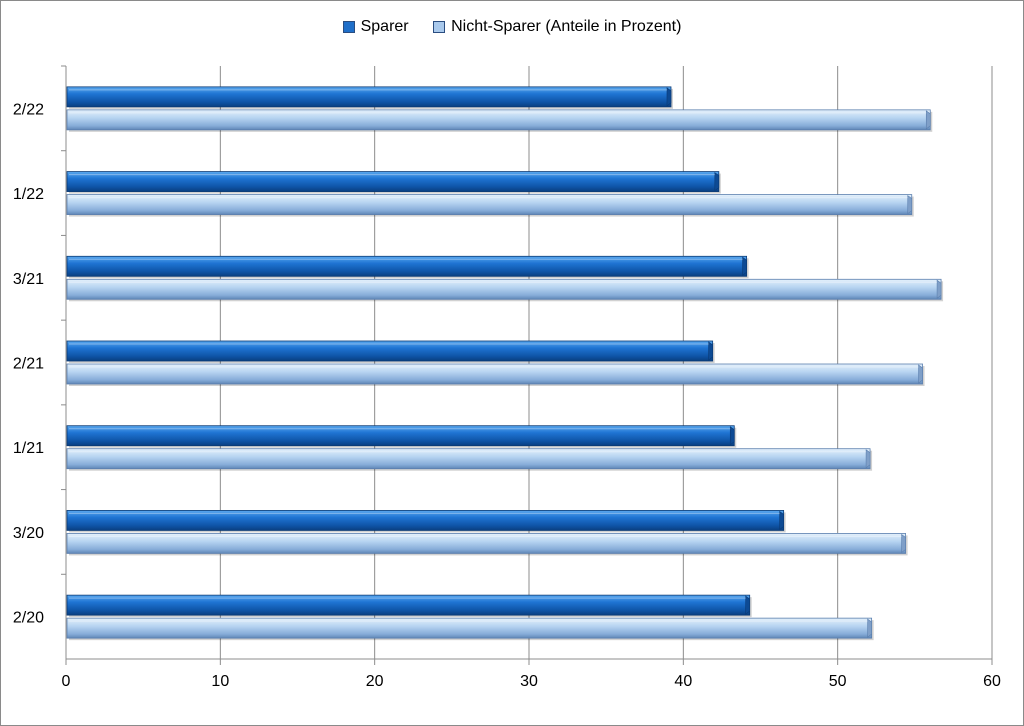 The width and height of the screenshot is (1024, 726). Describe the element at coordinates (348, 27) in the screenshot. I see `legend-swatch-sparer` at that location.